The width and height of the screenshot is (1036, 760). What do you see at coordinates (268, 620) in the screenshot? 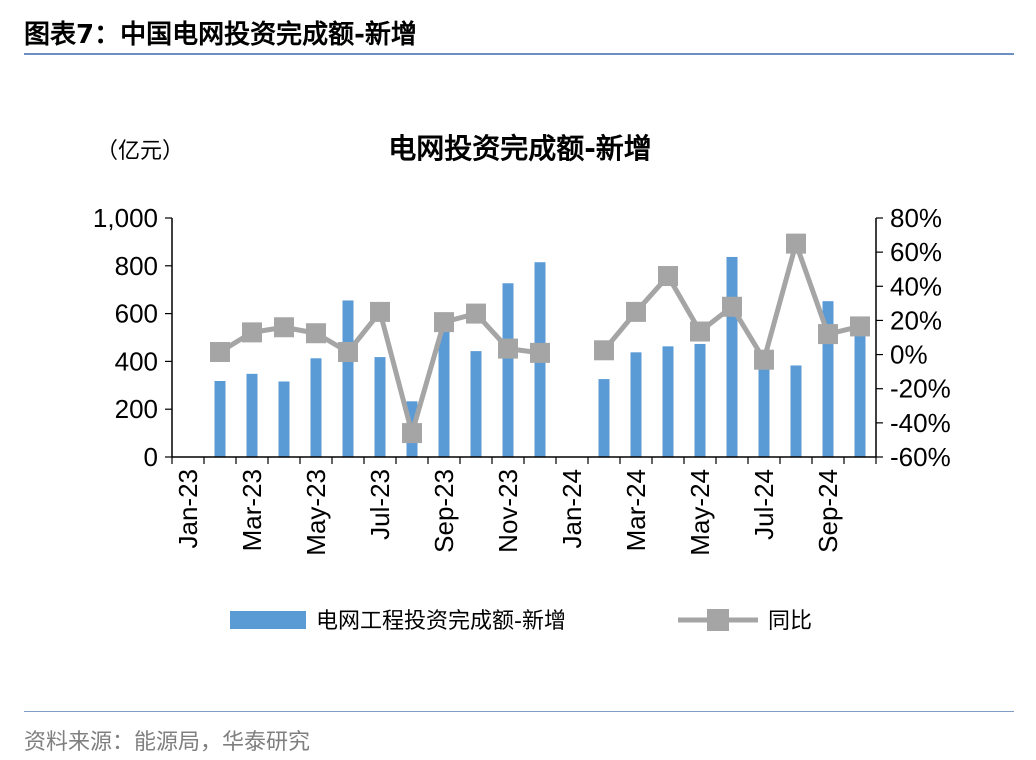
I see `legend-bar-swatch` at bounding box center [268, 620].